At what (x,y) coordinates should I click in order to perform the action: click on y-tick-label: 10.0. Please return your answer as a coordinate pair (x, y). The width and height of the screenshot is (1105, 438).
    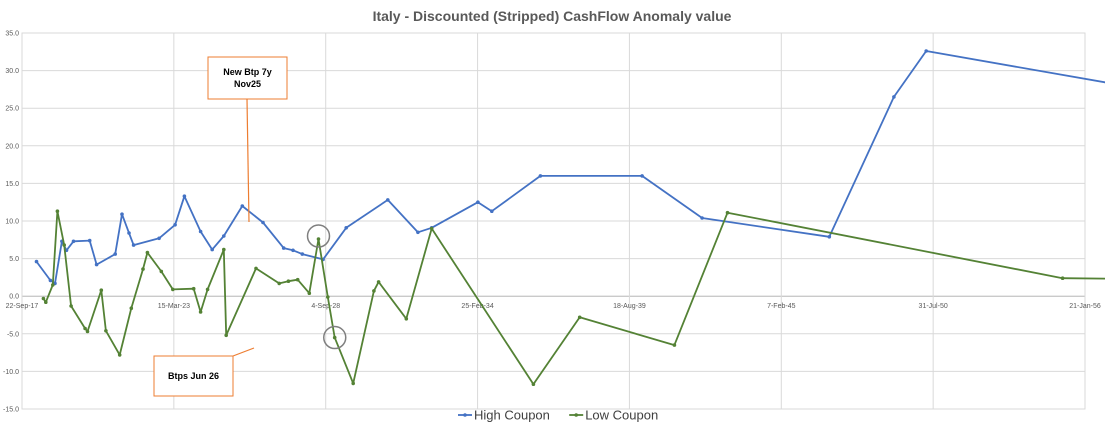
    Looking at the image, I should click on (12, 222).